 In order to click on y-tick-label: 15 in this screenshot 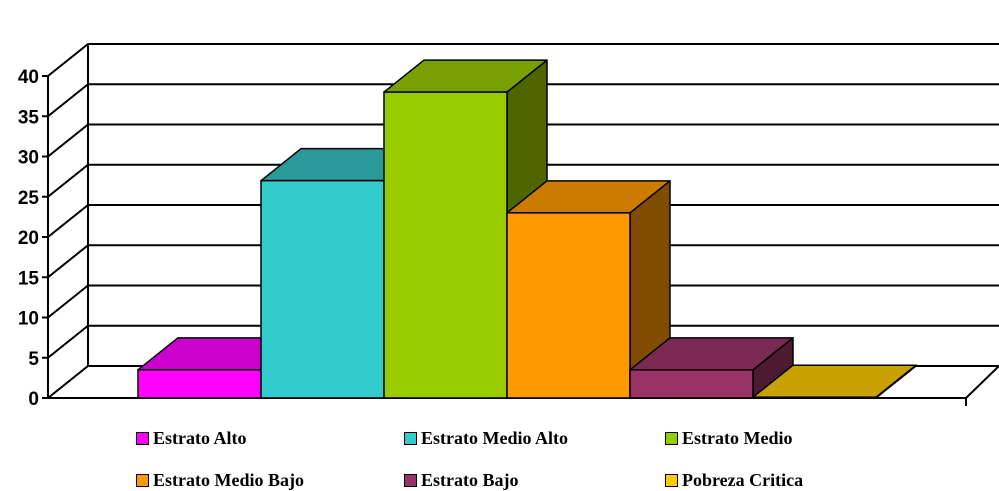, I will do `click(29, 278)`.